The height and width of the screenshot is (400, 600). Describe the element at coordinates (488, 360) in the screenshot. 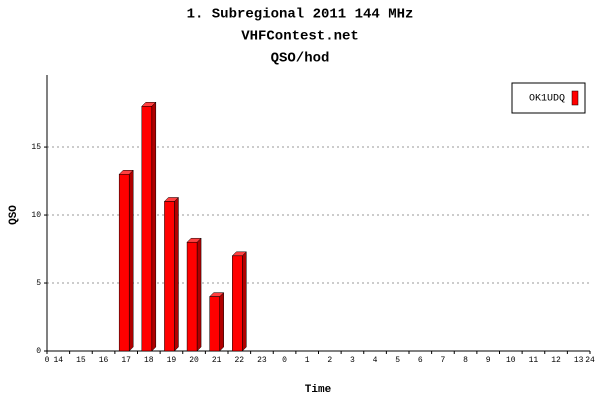

I see `x-tick-label: 9` at that location.